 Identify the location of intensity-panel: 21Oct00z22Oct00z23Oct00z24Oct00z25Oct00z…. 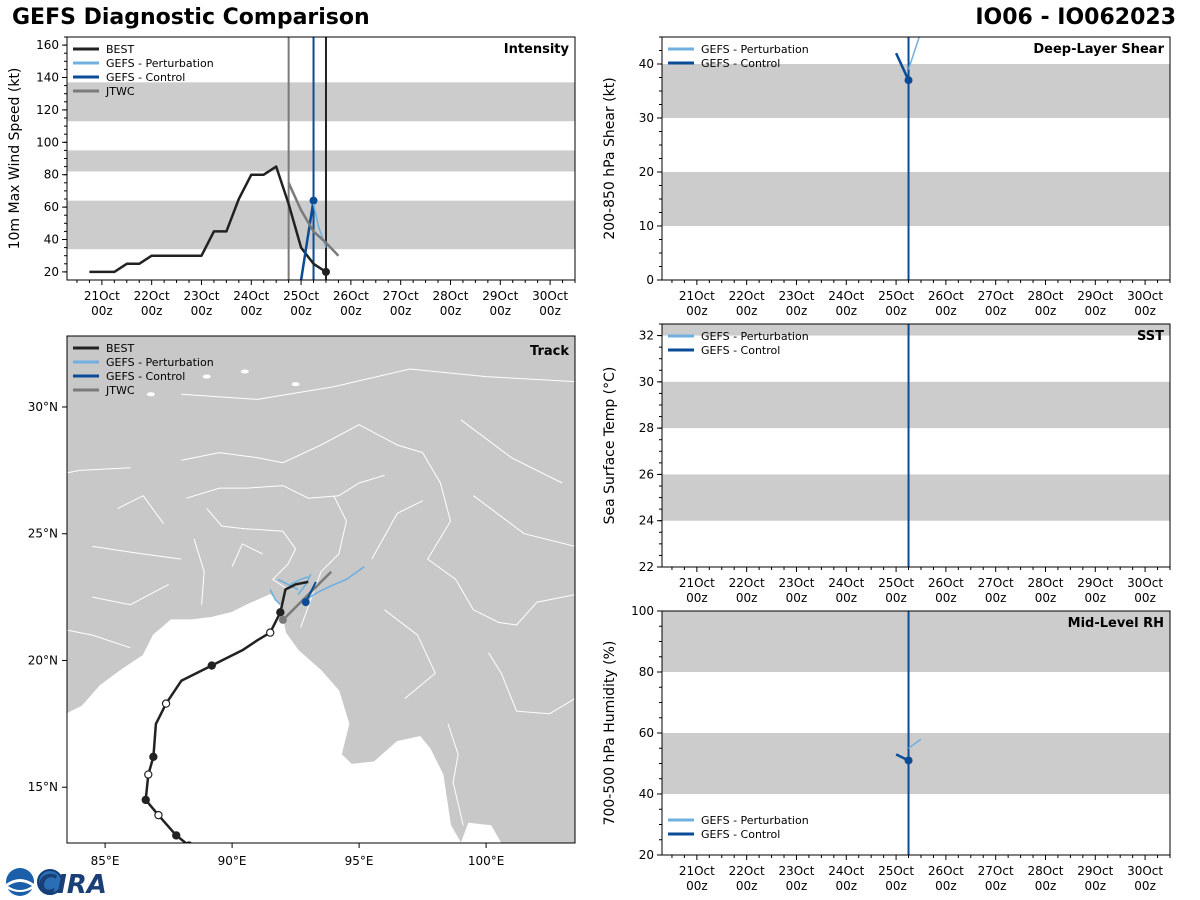
(291, 177).